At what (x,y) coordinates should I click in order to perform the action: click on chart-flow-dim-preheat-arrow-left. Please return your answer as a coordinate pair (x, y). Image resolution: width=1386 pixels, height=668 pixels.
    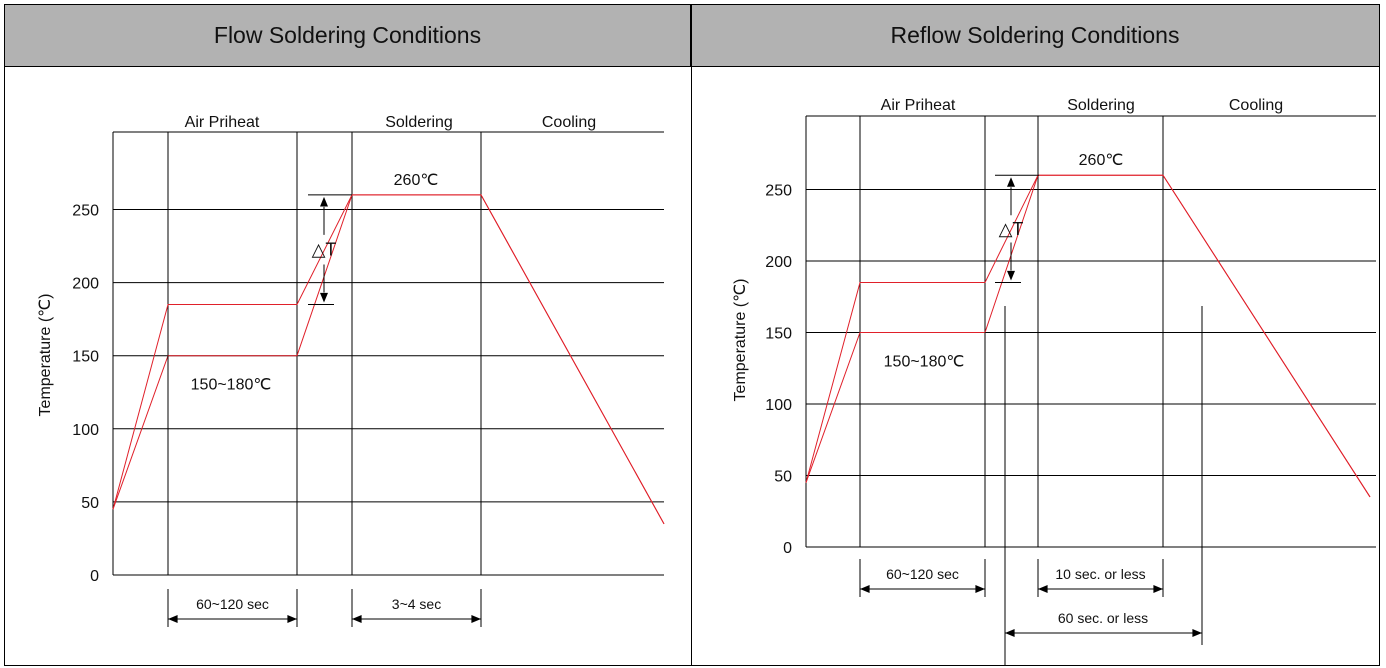
    Looking at the image, I should click on (173, 619).